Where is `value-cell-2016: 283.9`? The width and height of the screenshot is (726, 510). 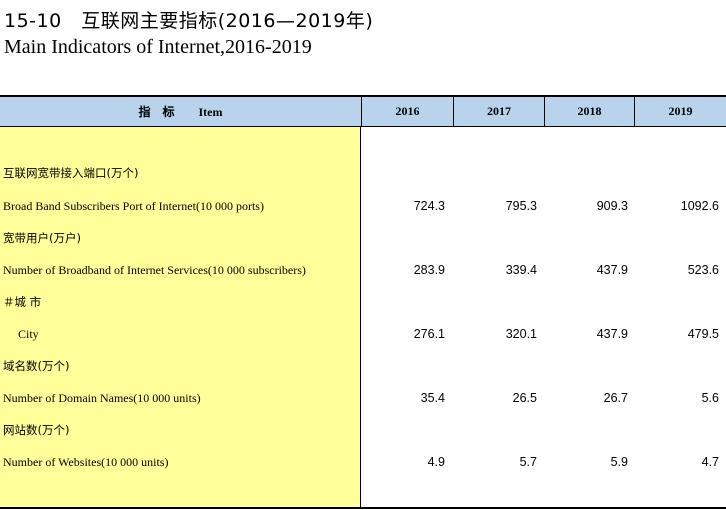
value-cell-2016: 283.9 is located at coordinates (429, 270).